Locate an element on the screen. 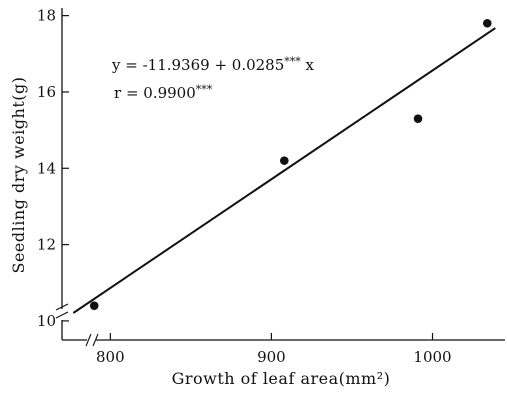 This screenshot has height=394, width=507. equation-significance: *** is located at coordinates (292, 61).